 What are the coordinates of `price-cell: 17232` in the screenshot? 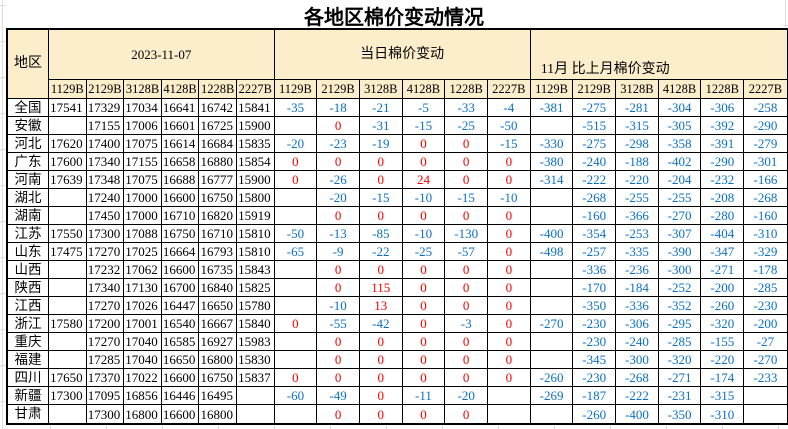 It's located at (105, 270).